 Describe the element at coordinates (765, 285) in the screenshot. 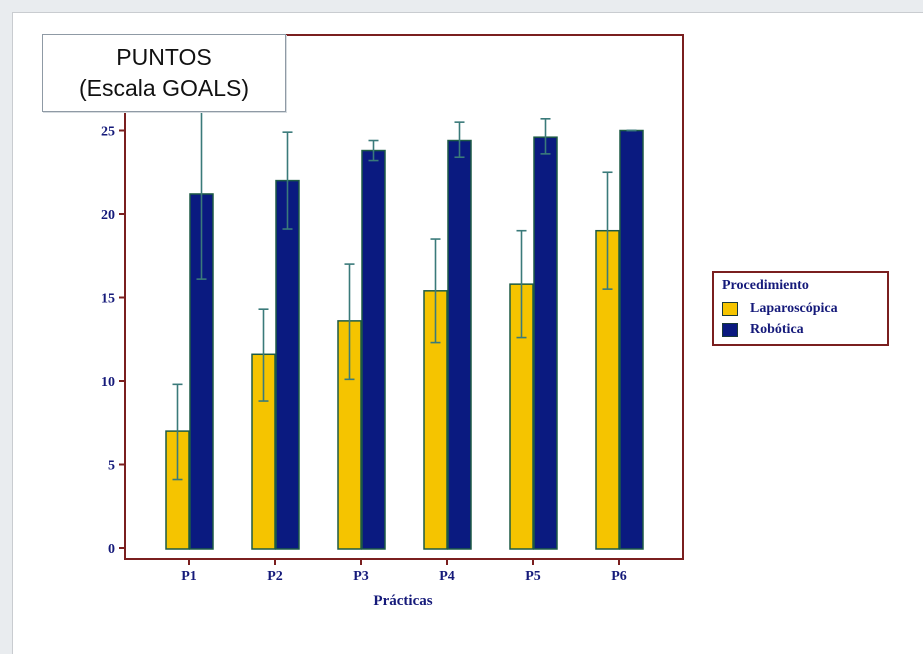

I see `legend-title: Procedimiento` at that location.